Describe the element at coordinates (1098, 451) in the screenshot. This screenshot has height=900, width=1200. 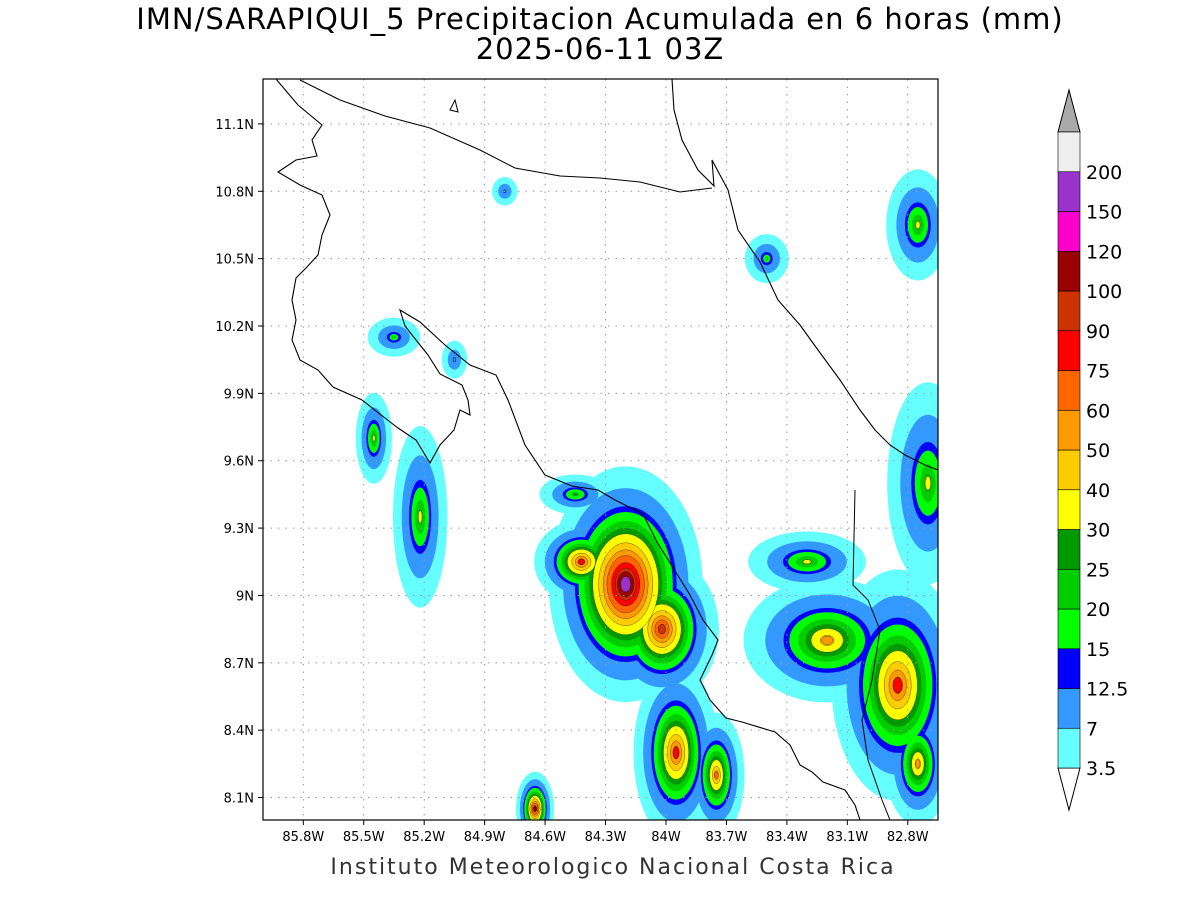
I see `colorbar-label: 50` at that location.